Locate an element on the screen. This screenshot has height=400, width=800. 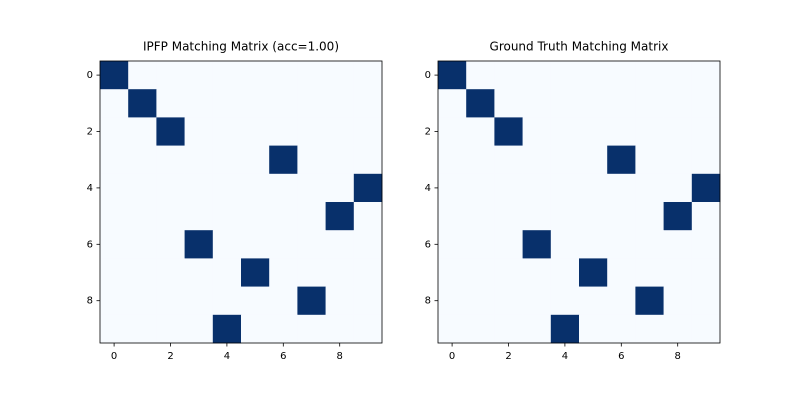
y-tick-label: 2 is located at coordinates (428, 132).